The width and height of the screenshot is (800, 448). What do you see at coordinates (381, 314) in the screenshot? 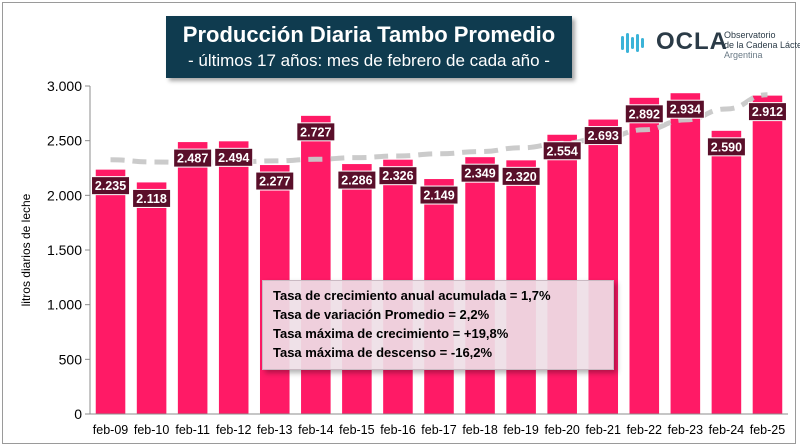
I see `stat-average-variation: Tasa de variación Promedio = 2,2%` at bounding box center [381, 314].